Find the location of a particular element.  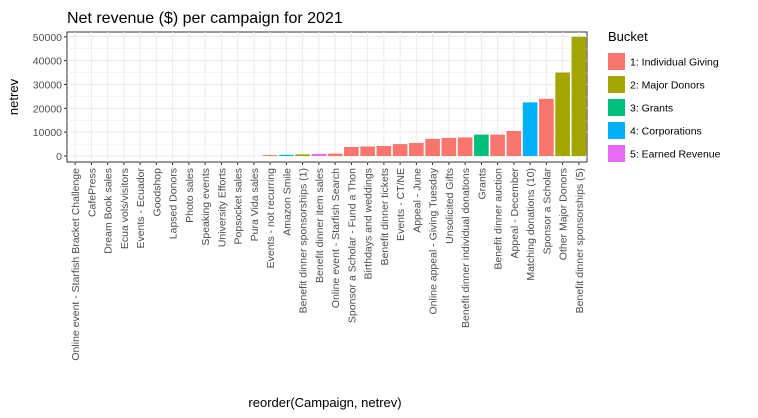

x-tick-label: CafePress is located at coordinates (92, 192).